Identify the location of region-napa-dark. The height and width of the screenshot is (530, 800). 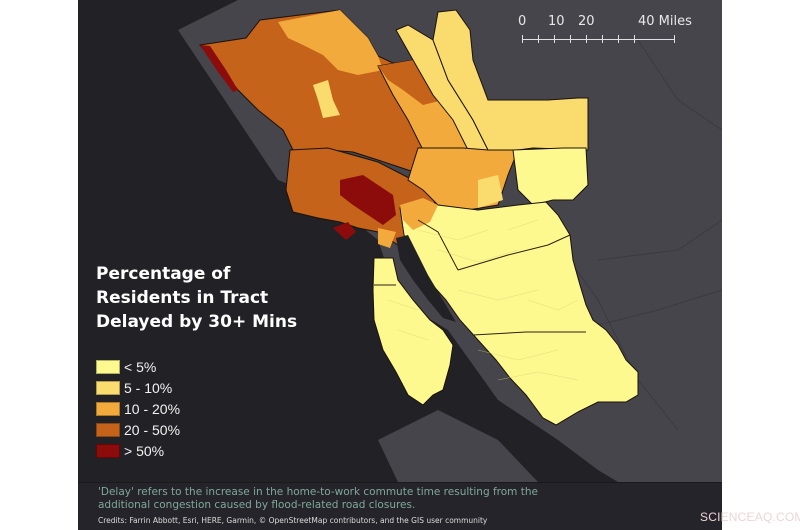
(410, 82).